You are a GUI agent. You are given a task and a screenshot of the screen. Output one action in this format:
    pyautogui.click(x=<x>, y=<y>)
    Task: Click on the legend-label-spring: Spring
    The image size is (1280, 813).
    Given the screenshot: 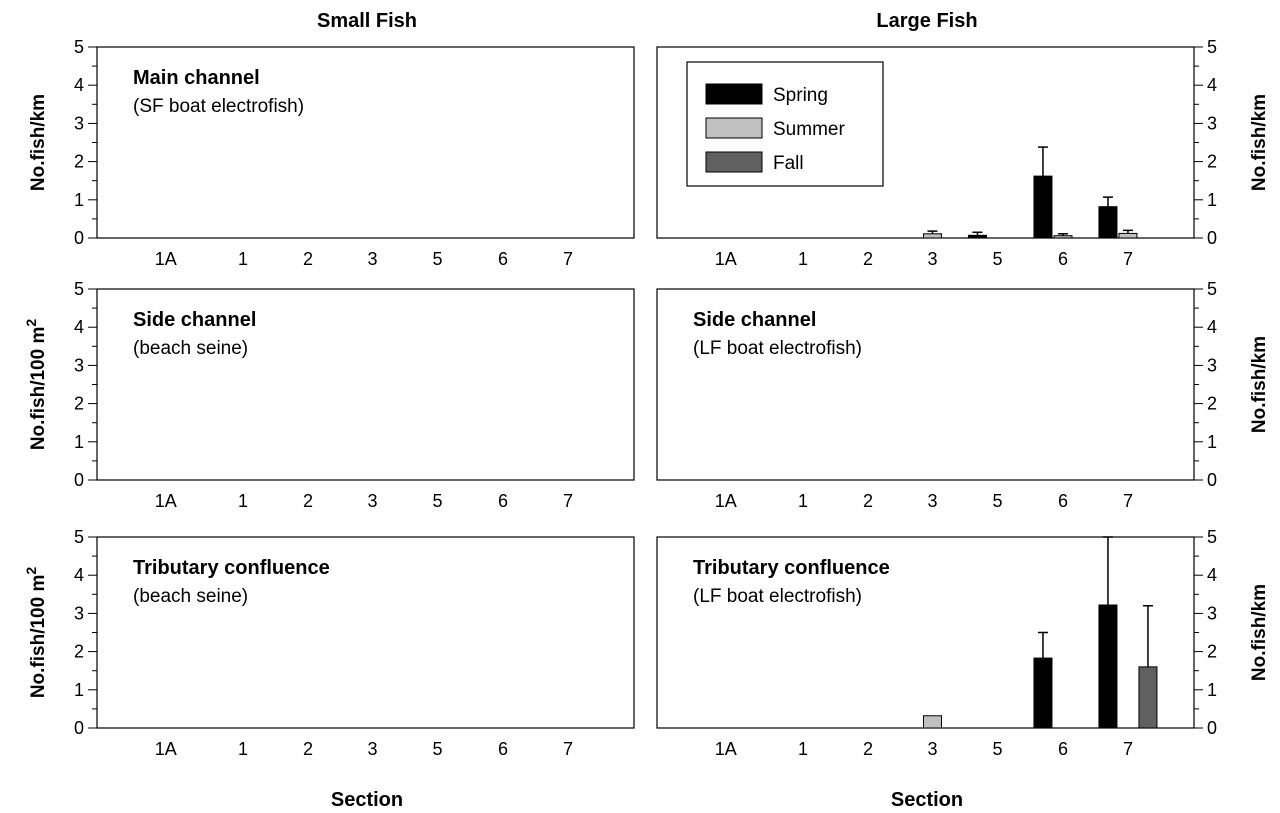 What is the action you would take?
    pyautogui.click(x=800, y=95)
    